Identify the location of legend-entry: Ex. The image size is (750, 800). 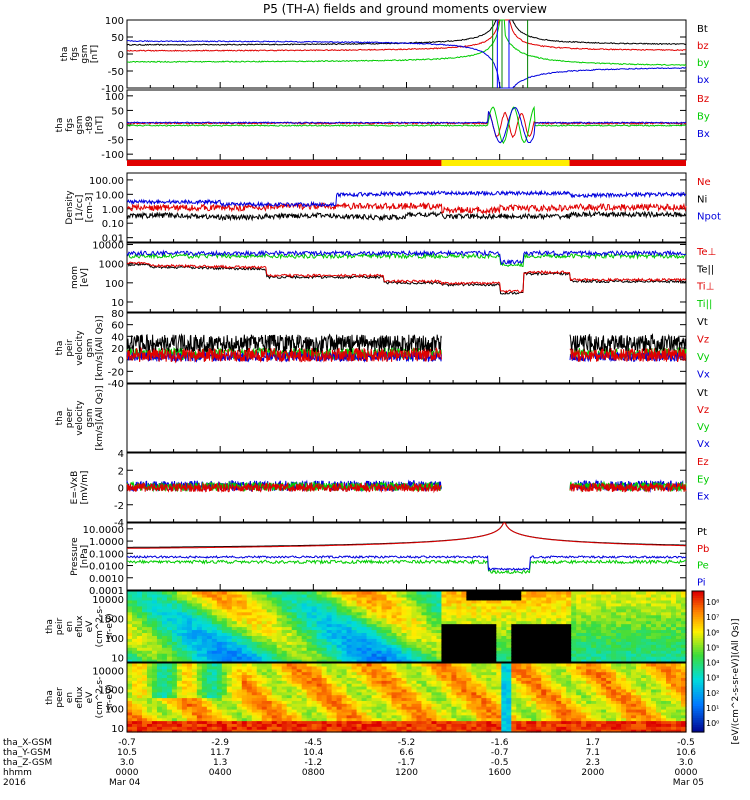
(703, 497).